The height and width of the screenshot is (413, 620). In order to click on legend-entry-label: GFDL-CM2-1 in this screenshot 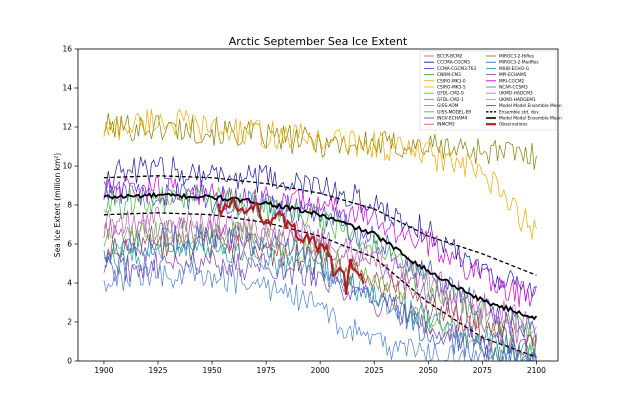, I will do `click(450, 100)`.